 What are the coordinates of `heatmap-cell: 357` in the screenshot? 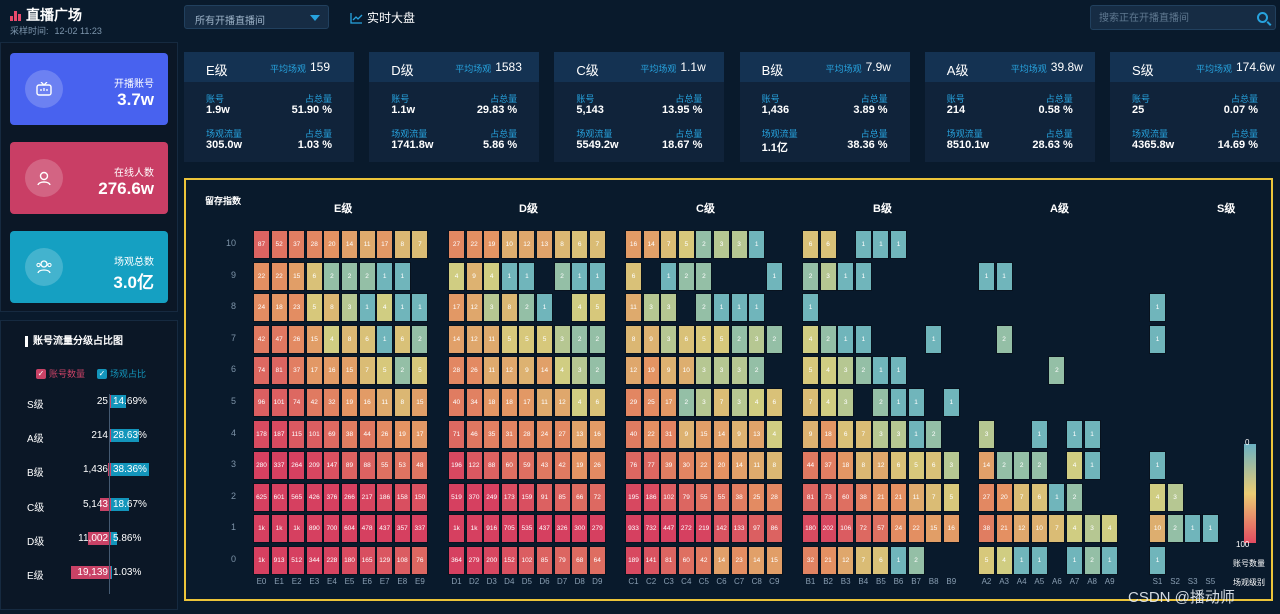 It's located at (402, 529).